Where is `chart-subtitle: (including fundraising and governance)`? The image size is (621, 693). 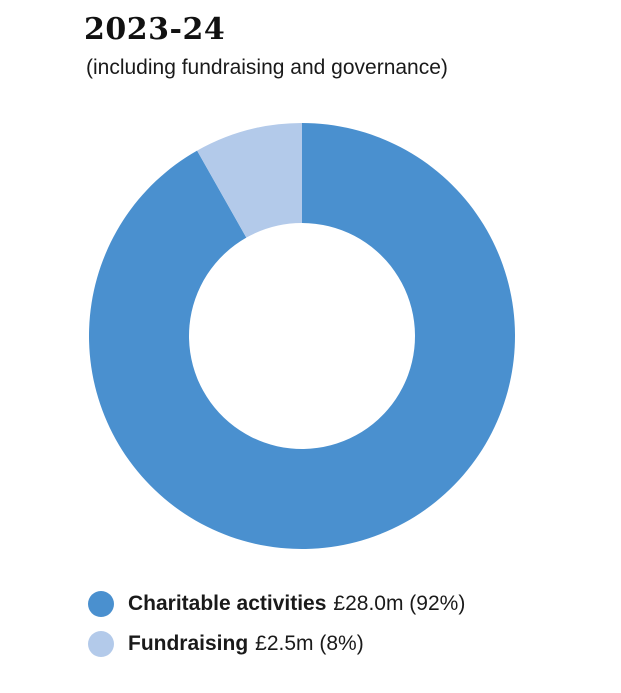
chart-subtitle: (including fundraising and governance) is located at coordinates (267, 67).